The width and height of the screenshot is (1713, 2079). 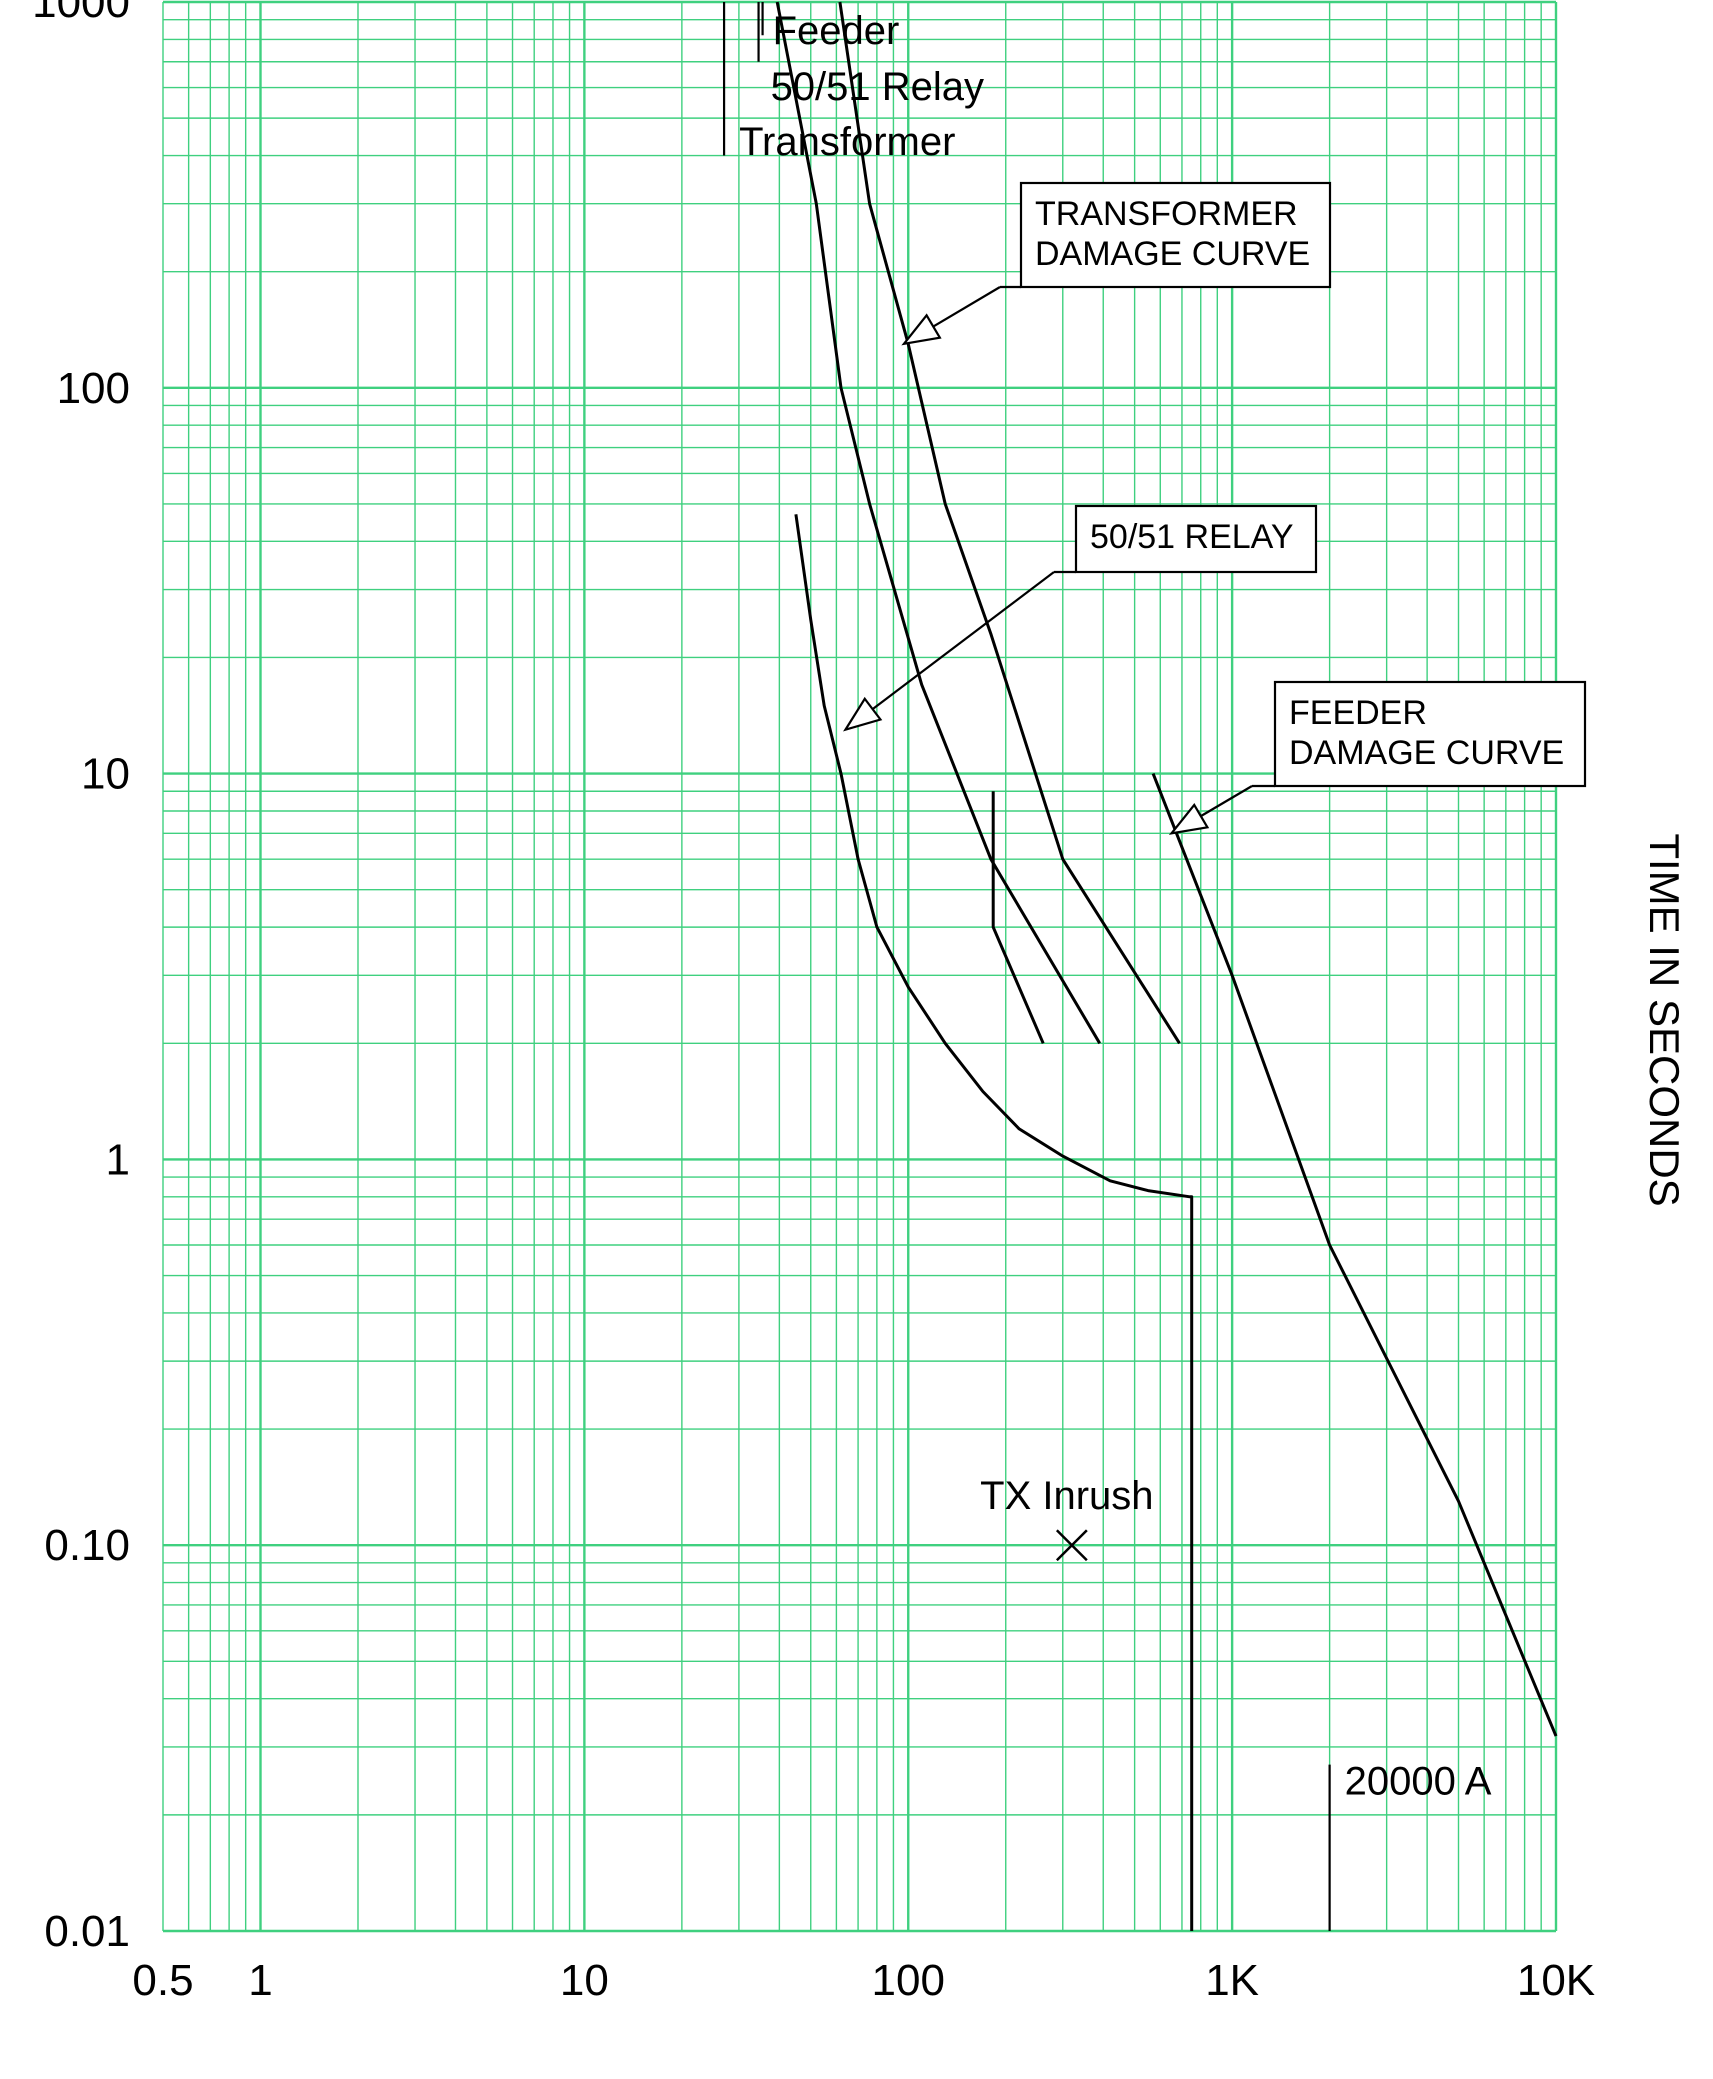 I want to click on x-tick-label: 10, so click(x=584, y=1980).